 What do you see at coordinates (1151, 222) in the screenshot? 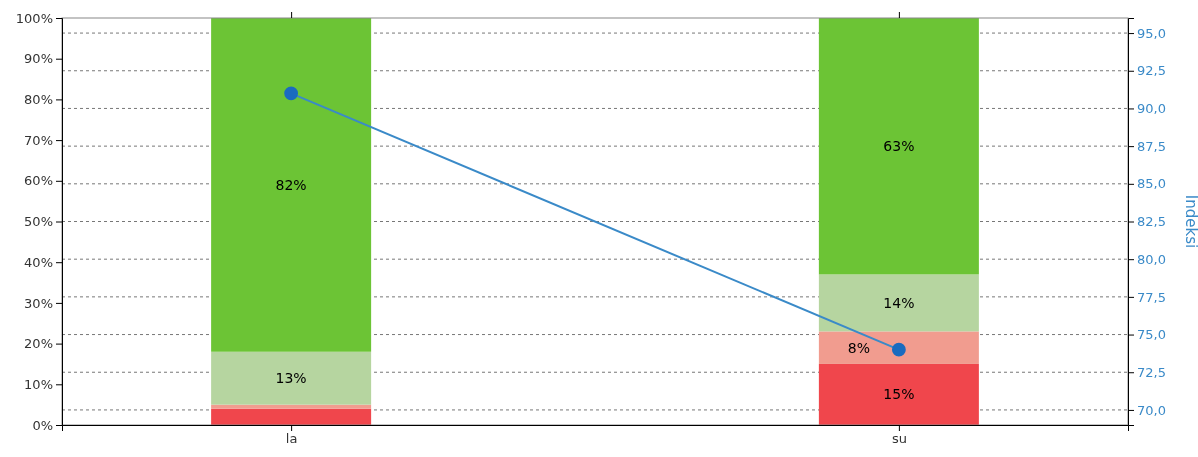
I see `y2-tick-label: 82,5` at bounding box center [1151, 222].